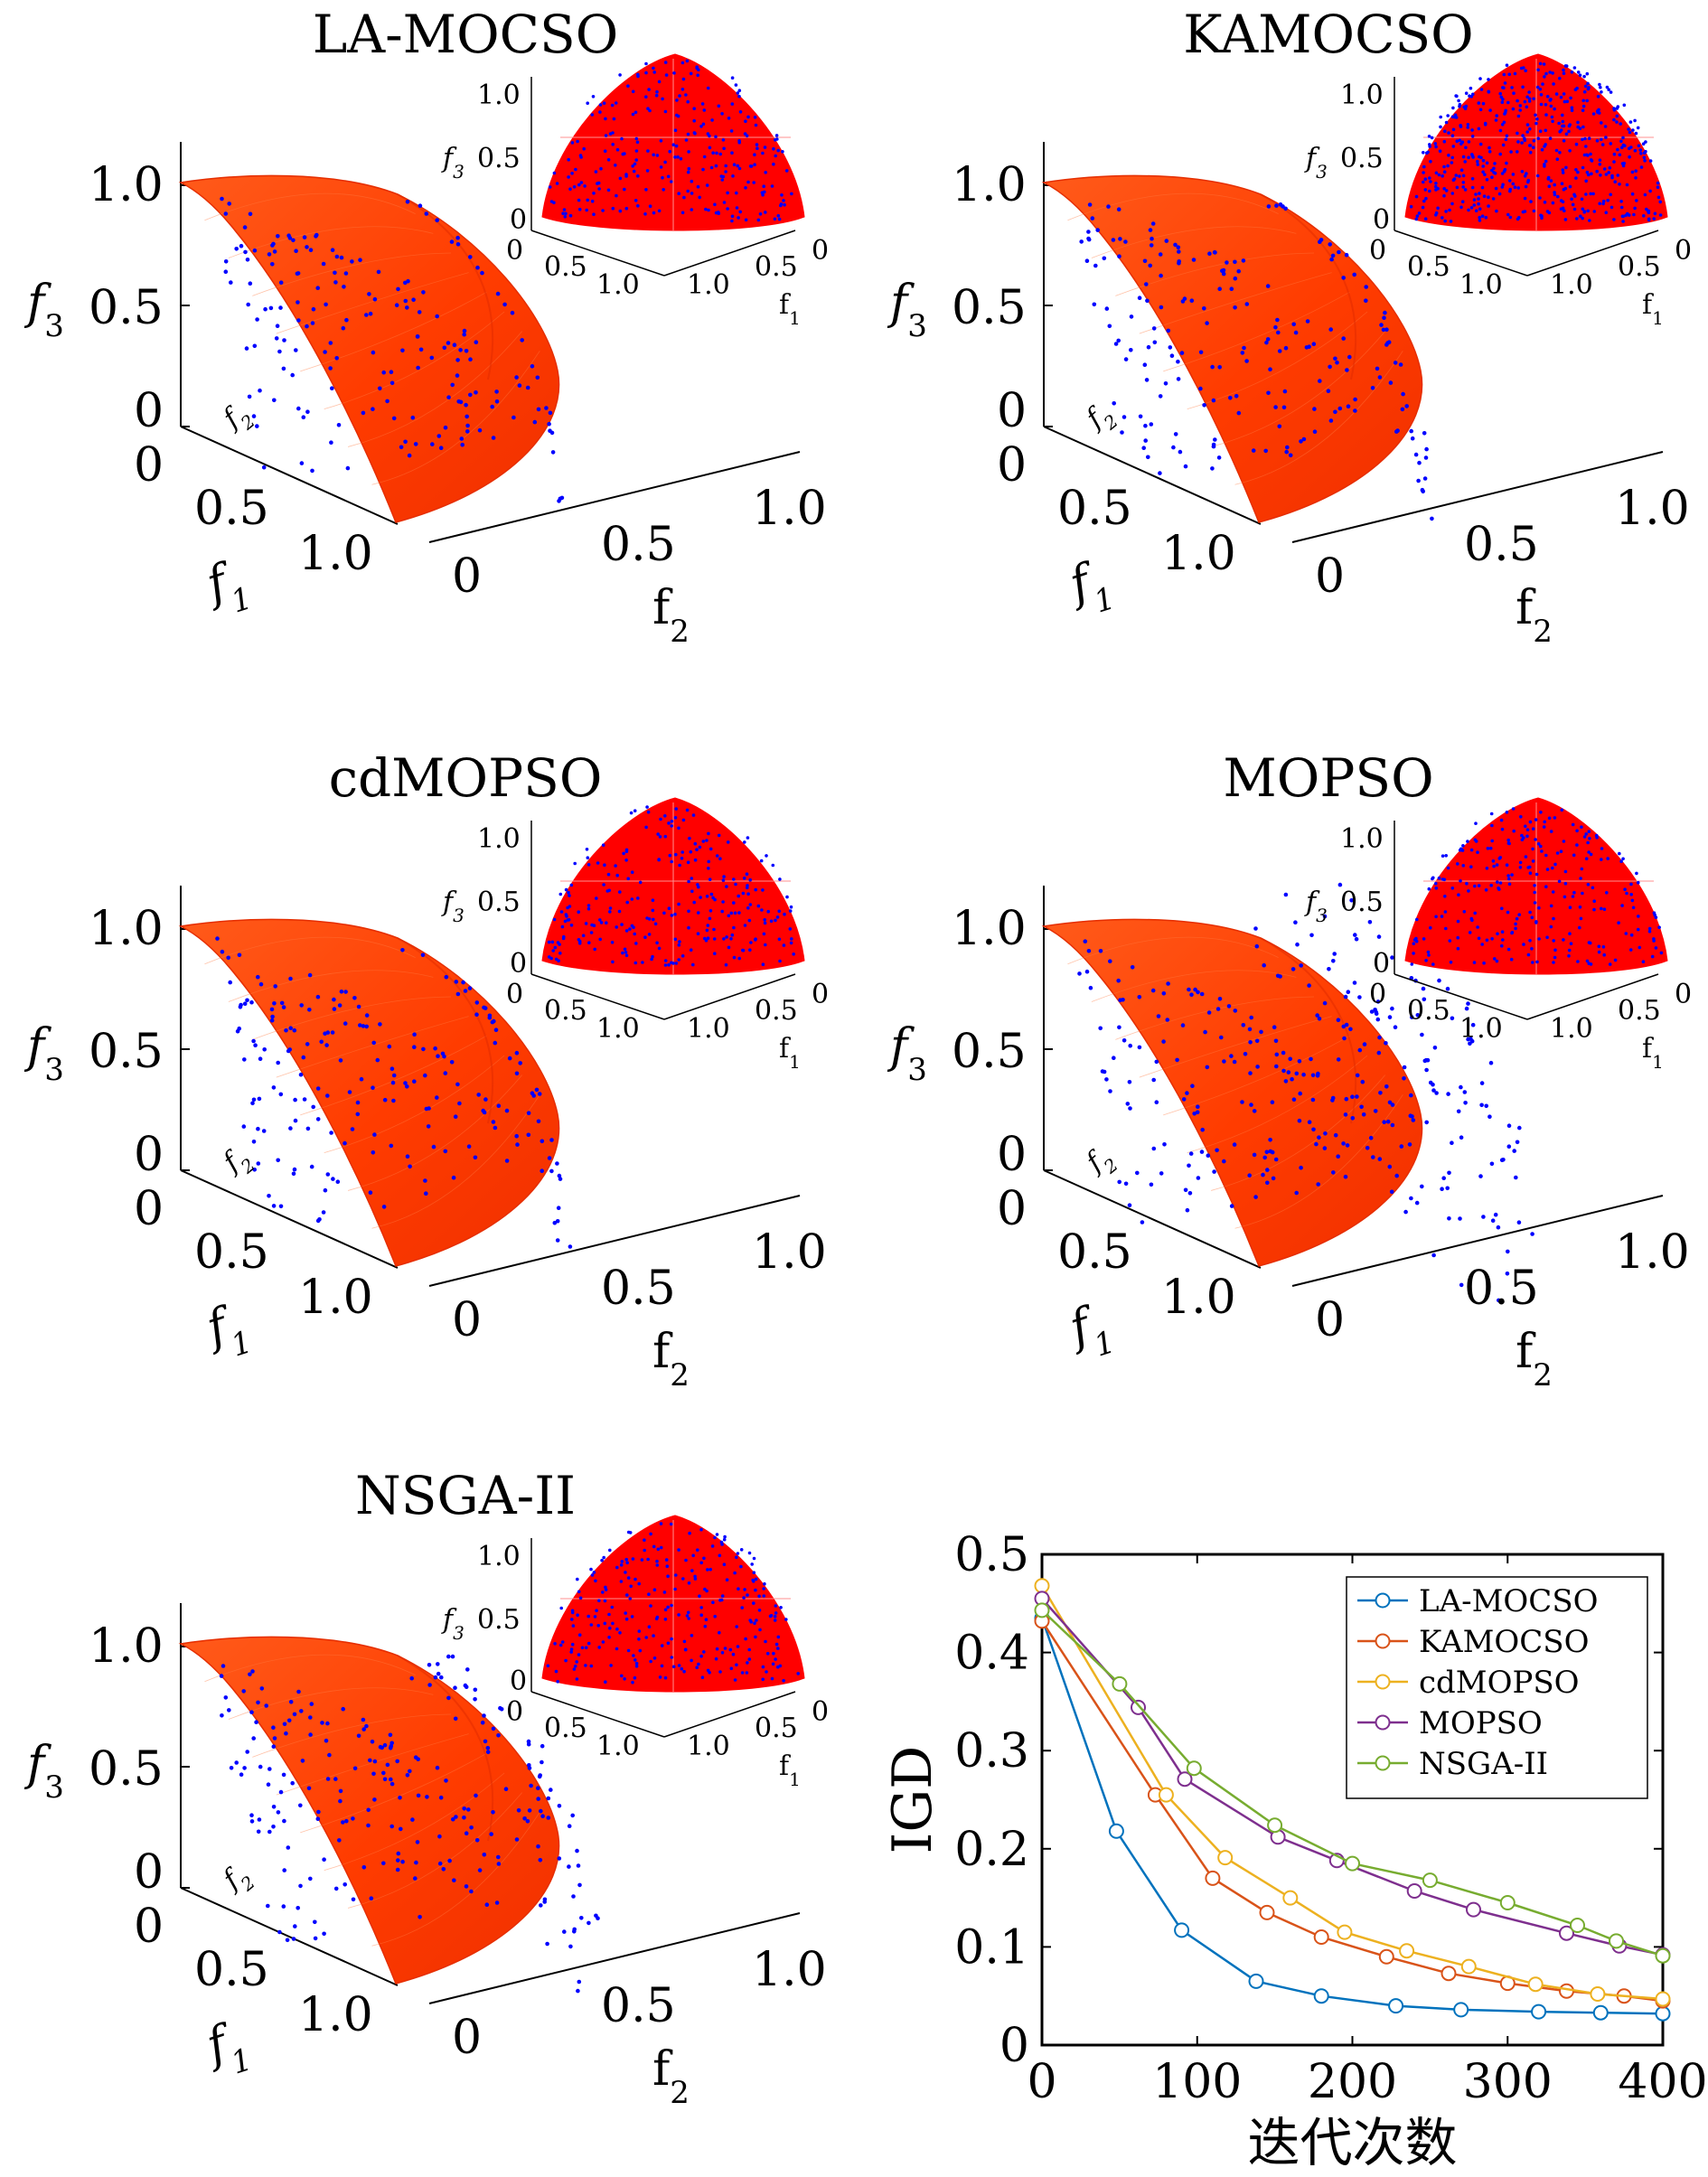  What do you see at coordinates (518, 1681) in the screenshot?
I see `inset-f3-tick-label: 0` at bounding box center [518, 1681].